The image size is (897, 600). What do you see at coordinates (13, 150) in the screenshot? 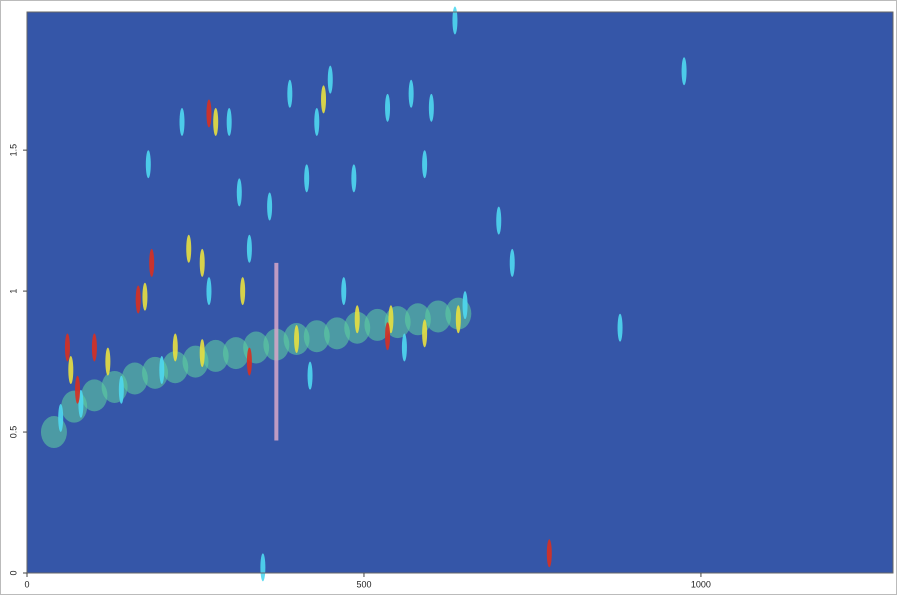
I see `y-tick-label: 1.5` at bounding box center [13, 150].